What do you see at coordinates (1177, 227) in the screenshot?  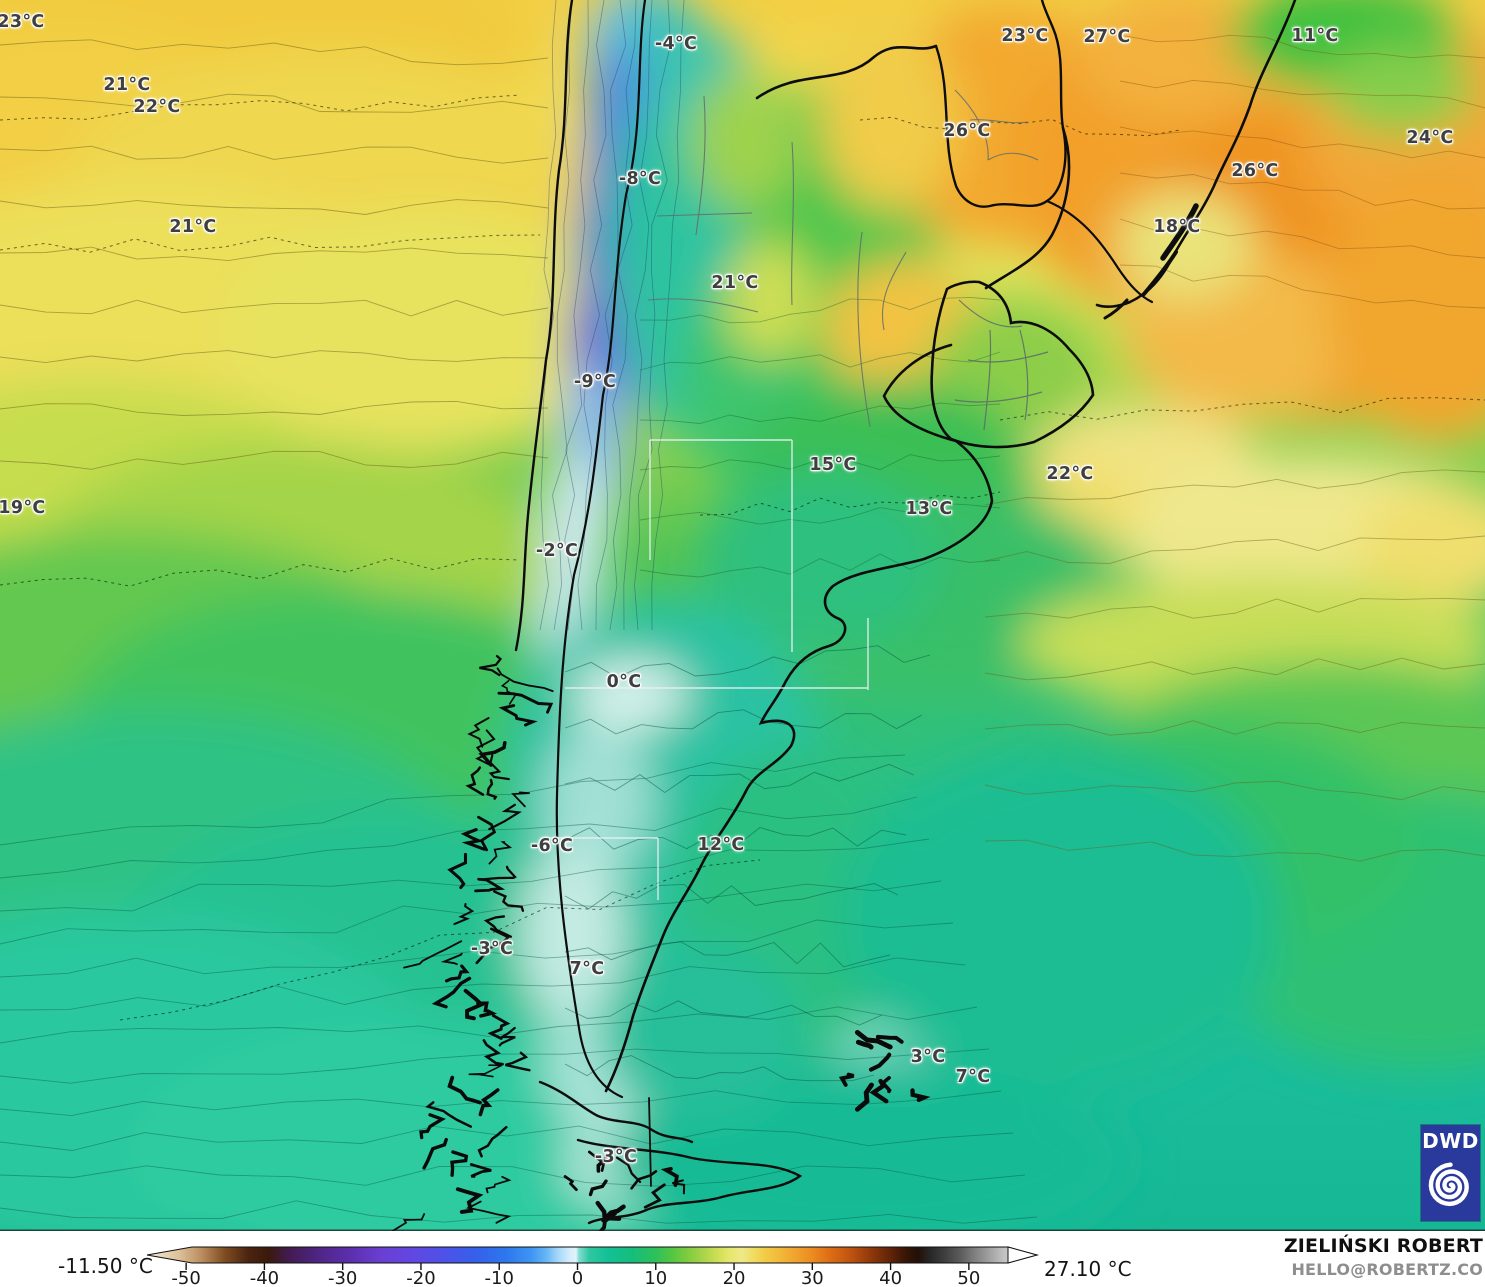 I see `temp-label: 18°C` at bounding box center [1177, 227].